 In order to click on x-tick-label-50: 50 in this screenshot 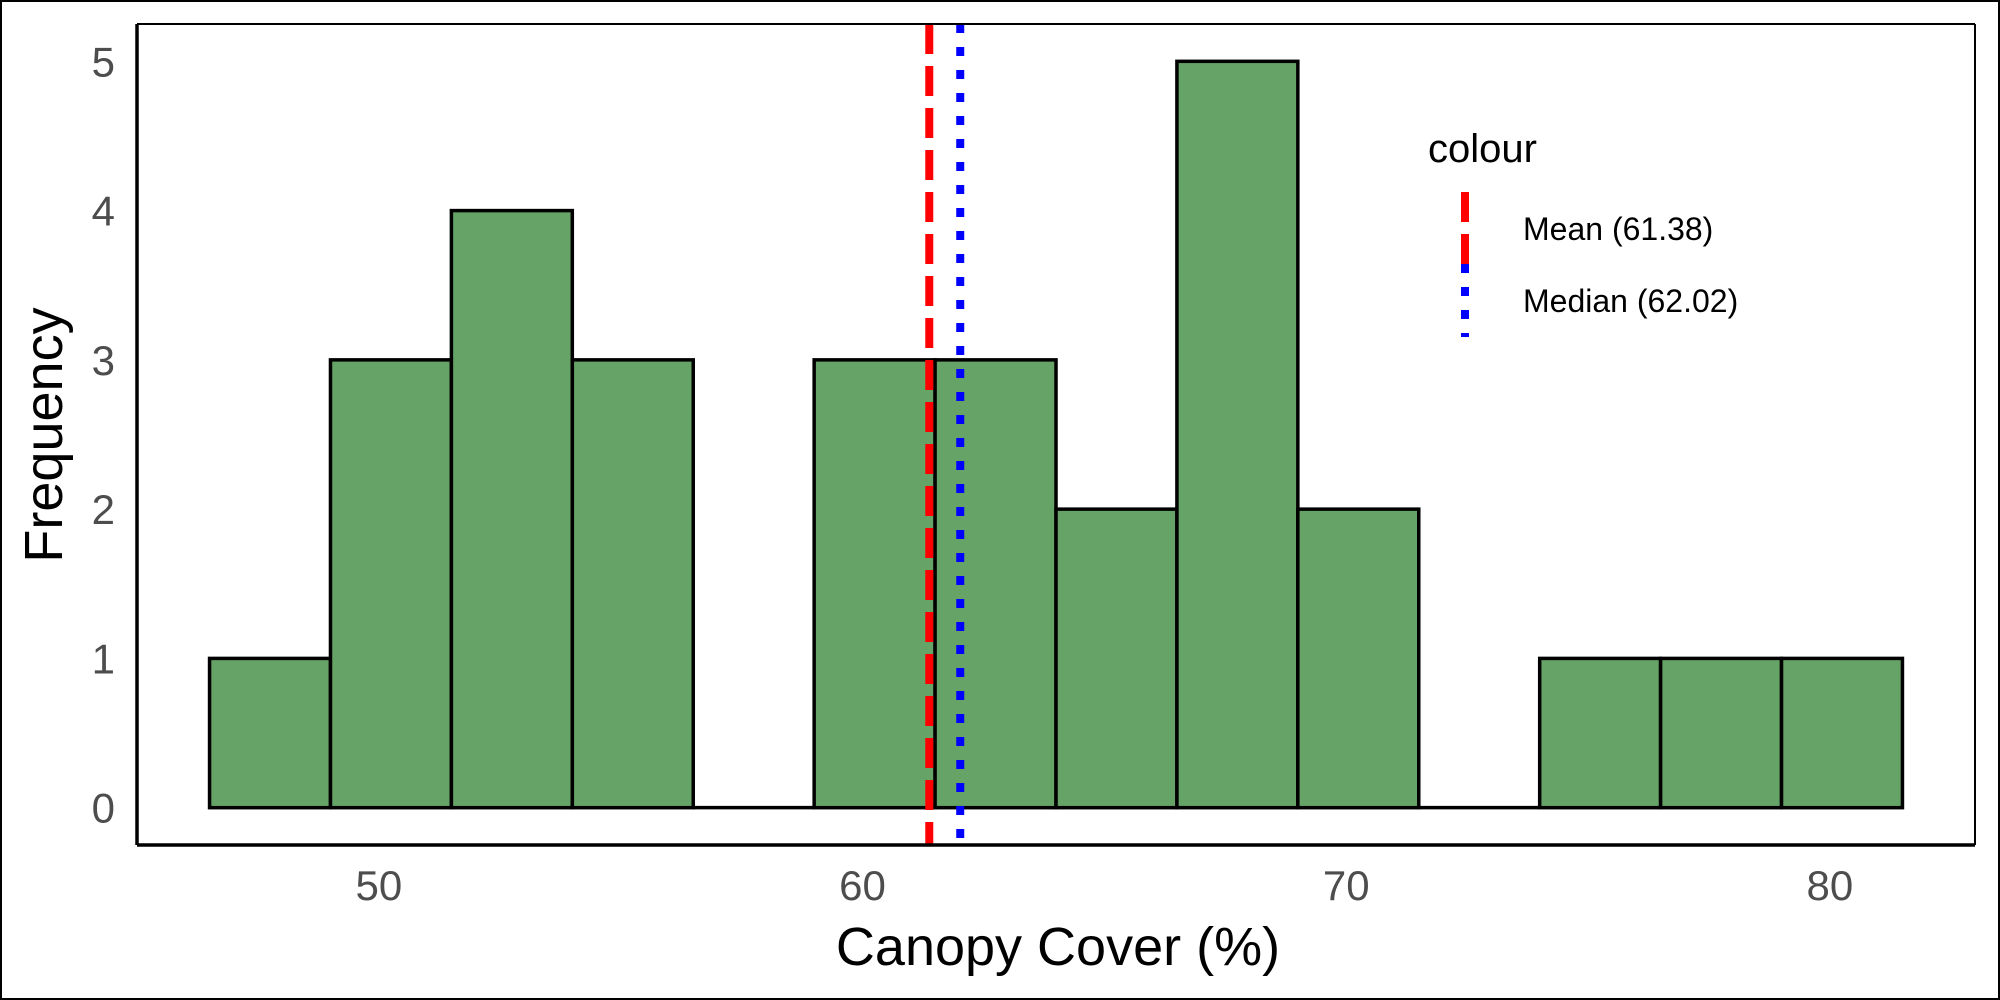, I will do `click(378, 885)`.